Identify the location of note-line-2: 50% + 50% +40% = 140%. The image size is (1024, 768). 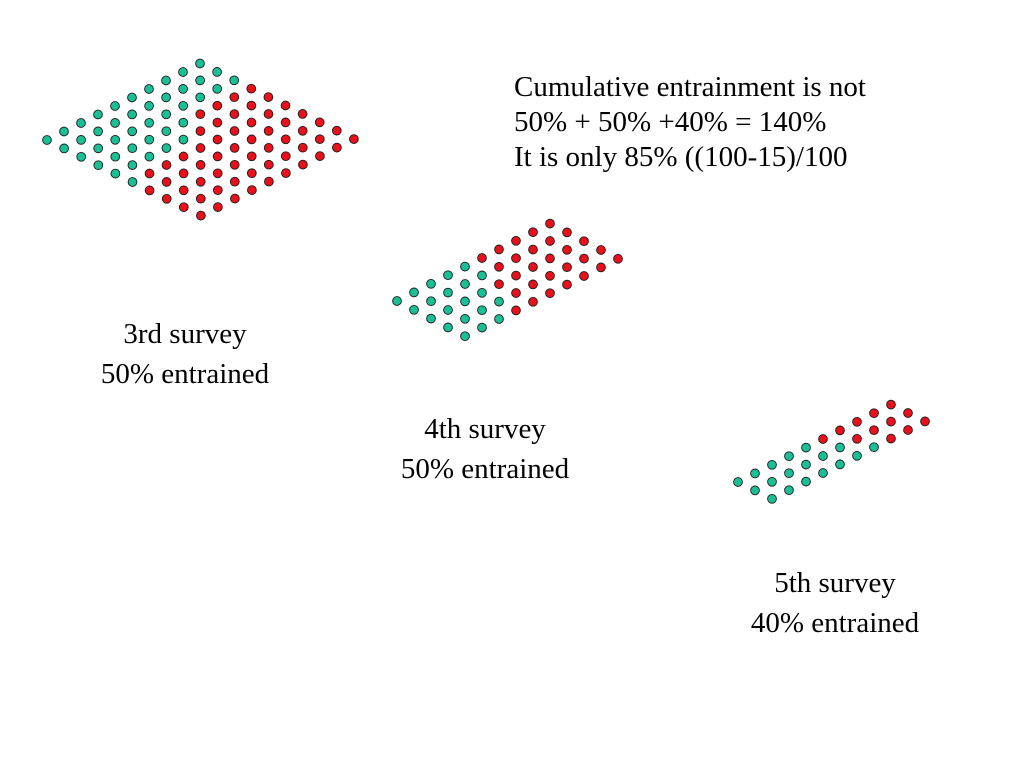
(670, 122).